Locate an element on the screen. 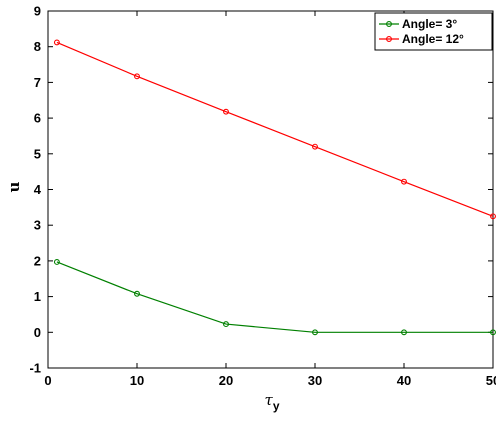  y-tick-label: 4 is located at coordinates (38, 189).